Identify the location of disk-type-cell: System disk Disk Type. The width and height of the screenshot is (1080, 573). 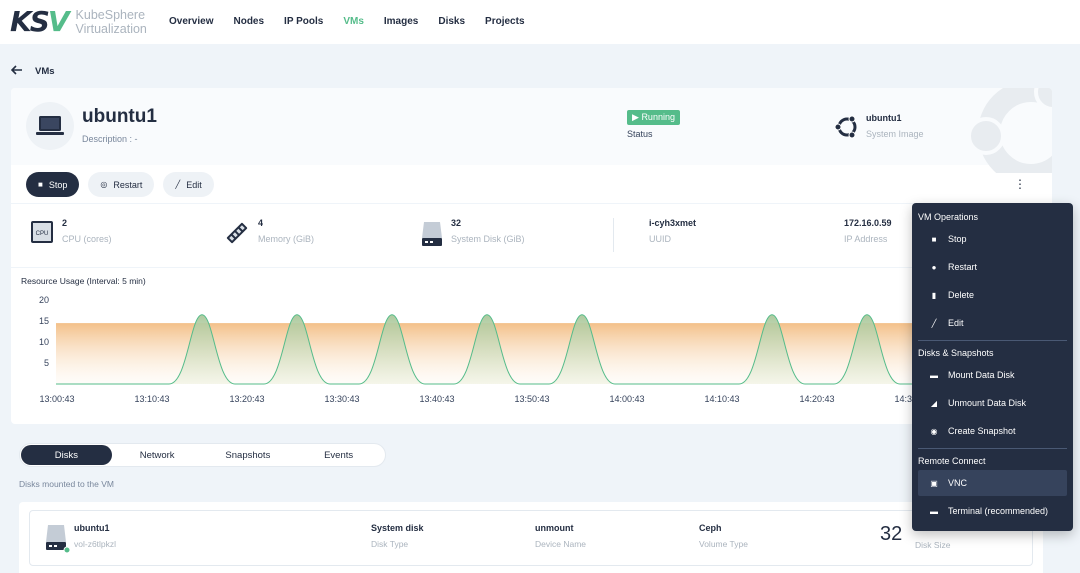
(397, 536).